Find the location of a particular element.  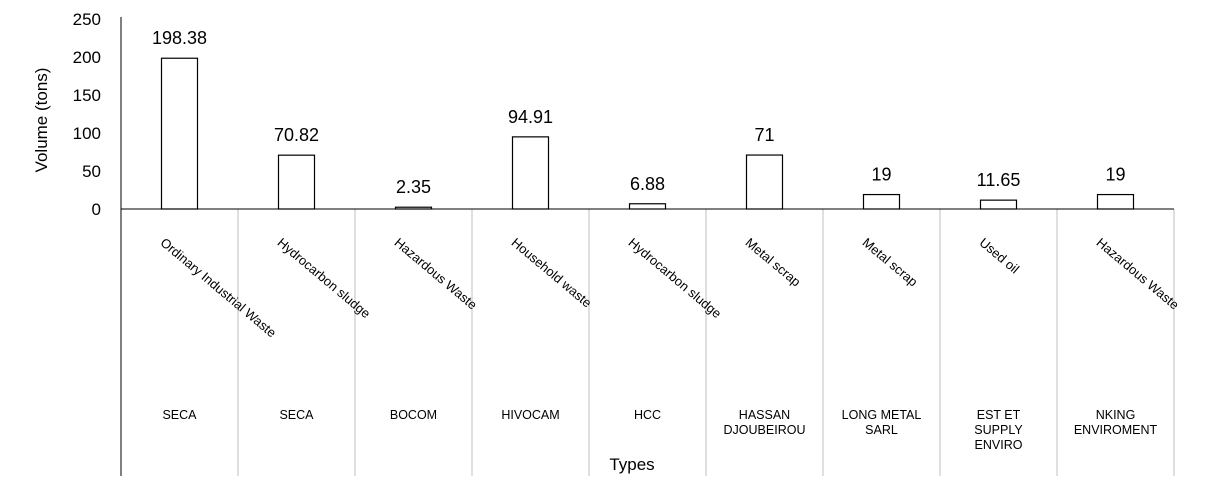

y-tick-label: 150 is located at coordinates (87, 95).